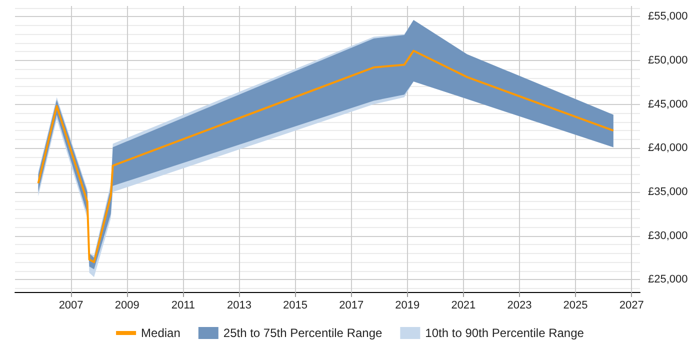 This screenshot has width=700, height=350. What do you see at coordinates (160, 333) in the screenshot?
I see `legend-label: Median` at bounding box center [160, 333].